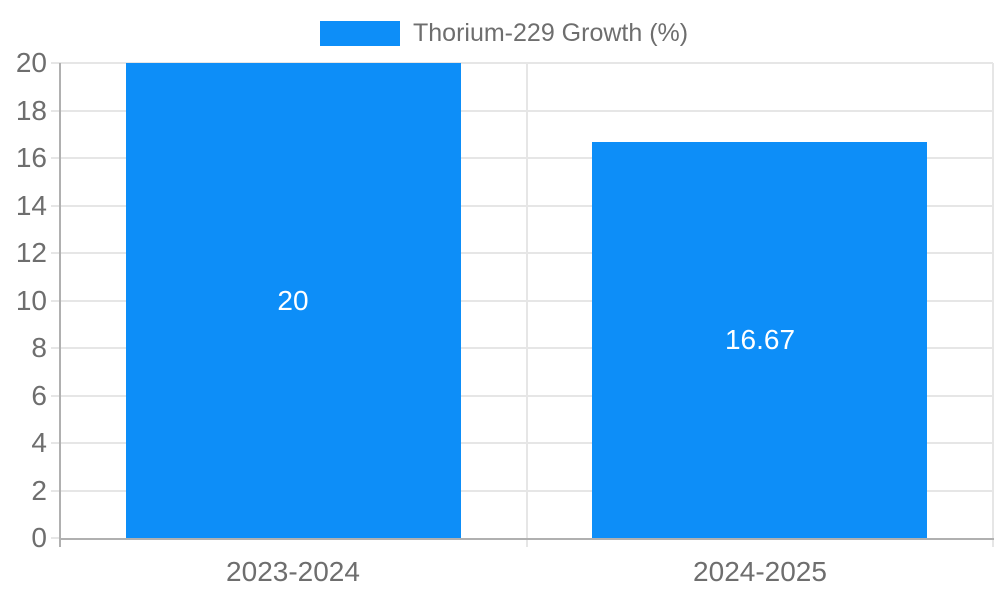 The height and width of the screenshot is (600, 1000). What do you see at coordinates (551, 33) in the screenshot?
I see `legend-series-label: Thorium-229 Growth (%)` at bounding box center [551, 33].